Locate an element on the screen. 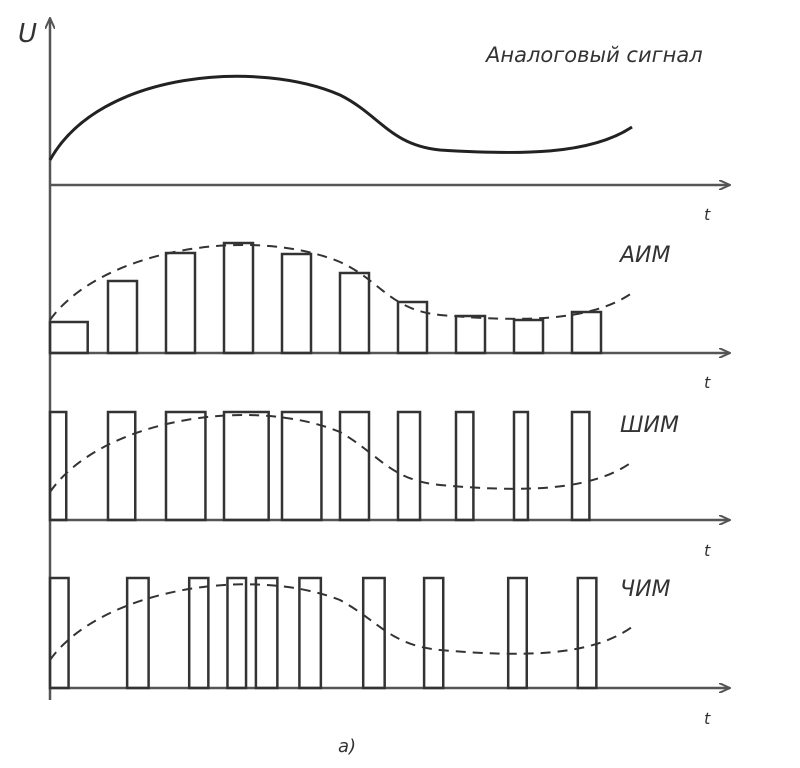 This screenshot has height=768, width=800. figure-caption: а) is located at coordinates (347, 746).